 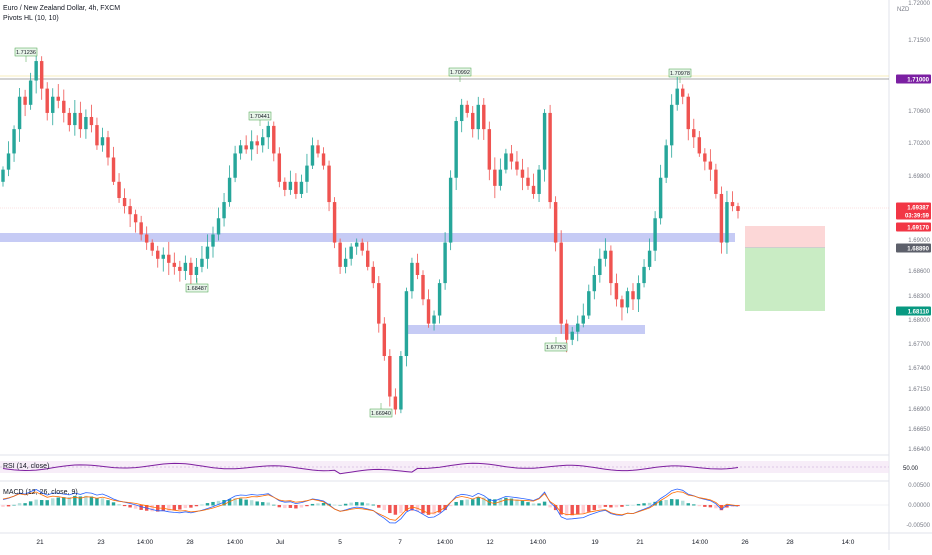 I want to click on macd-legend: MACD (12, 26, close, 9), so click(x=40, y=492).